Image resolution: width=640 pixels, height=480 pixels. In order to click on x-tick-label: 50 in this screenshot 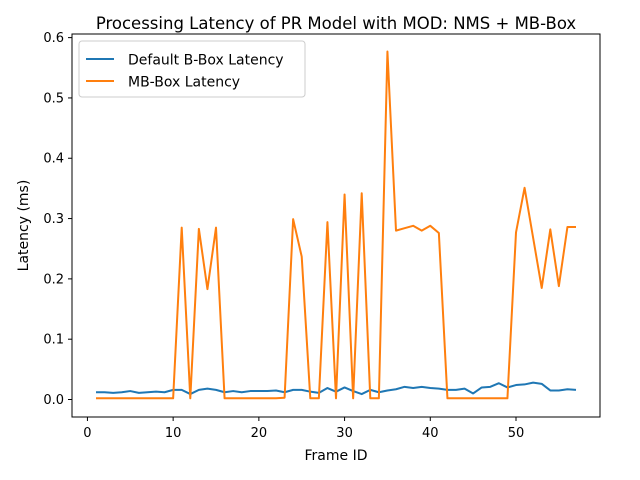, I will do `click(516, 433)`.